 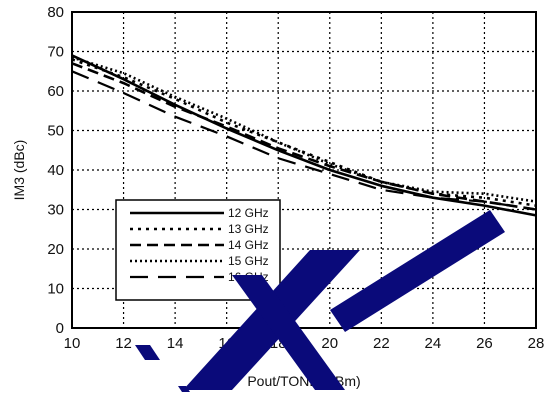 I want to click on x-tick-label: 24, so click(x=433, y=343).